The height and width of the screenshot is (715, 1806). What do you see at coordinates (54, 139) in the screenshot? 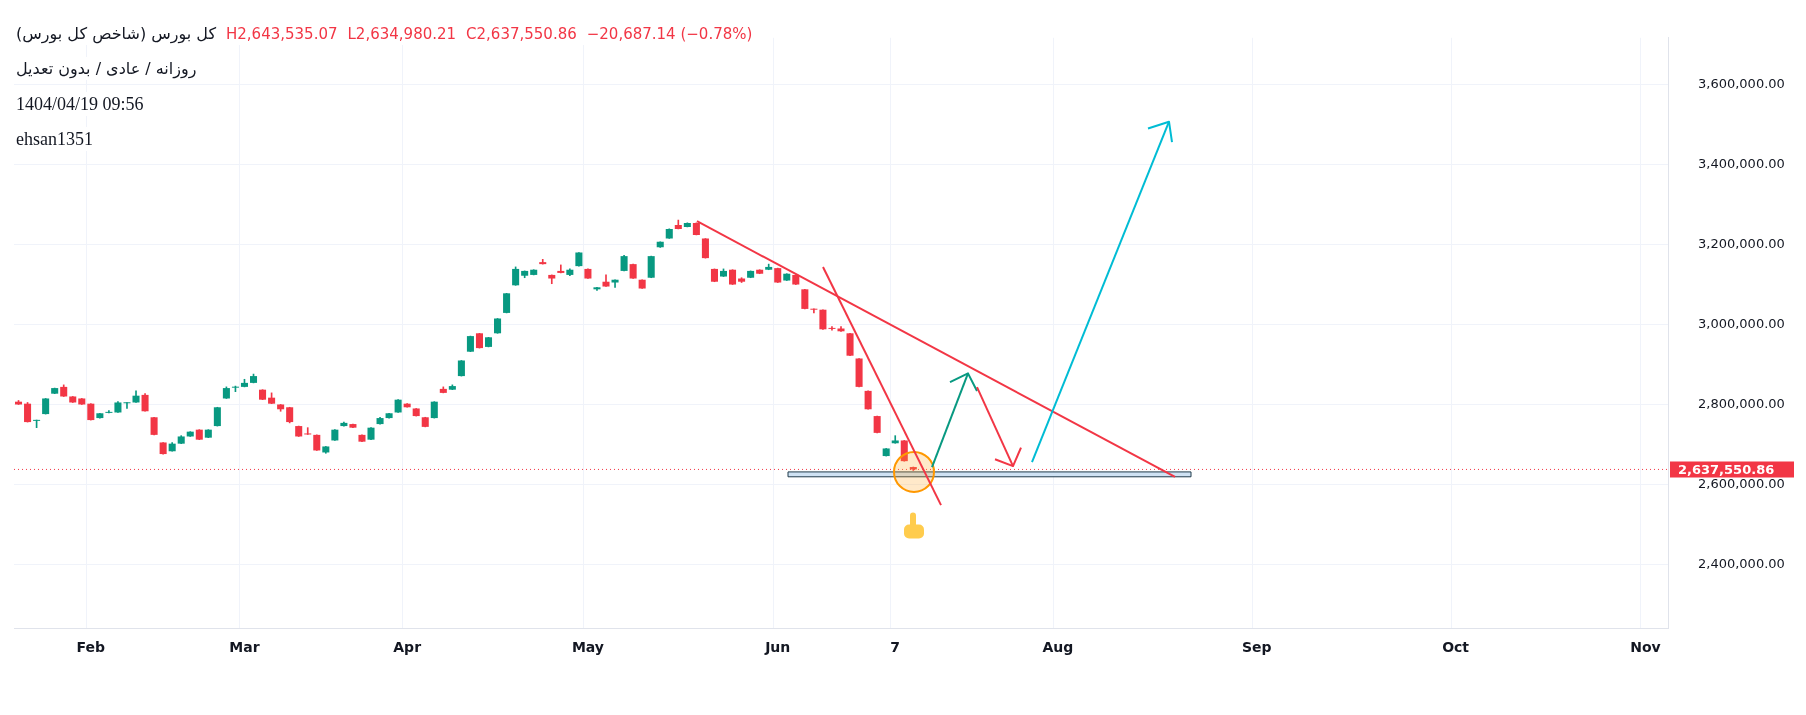
I see `annotation: ehsan1351` at bounding box center [54, 139].